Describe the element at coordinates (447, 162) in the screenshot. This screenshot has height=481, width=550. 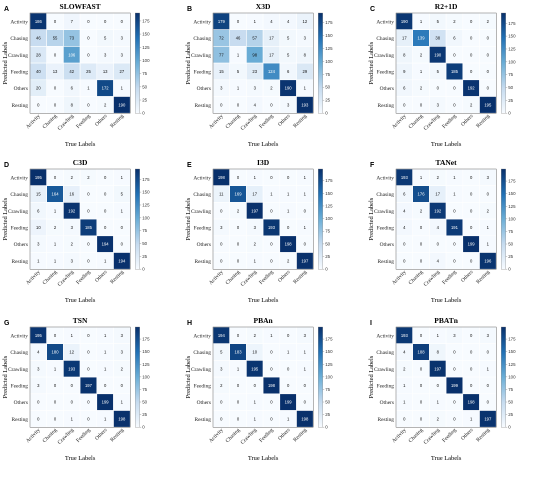
I see `panel-title: TANet` at that location.